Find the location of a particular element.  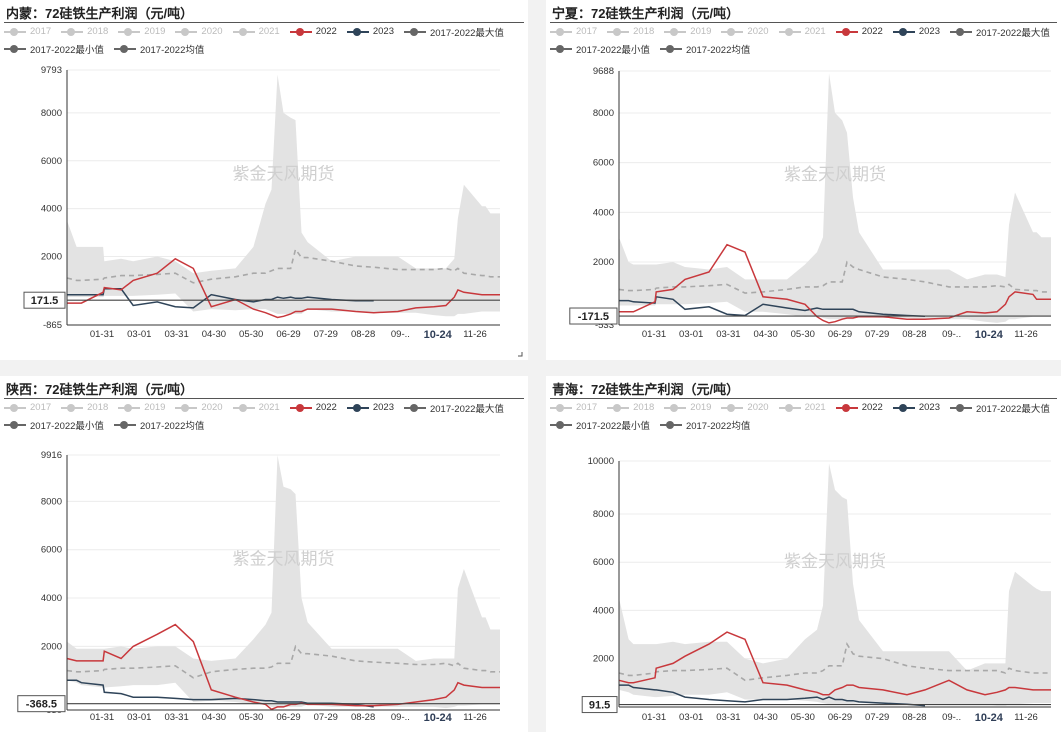

legend-label: 2019 is located at coordinates (155, 31).